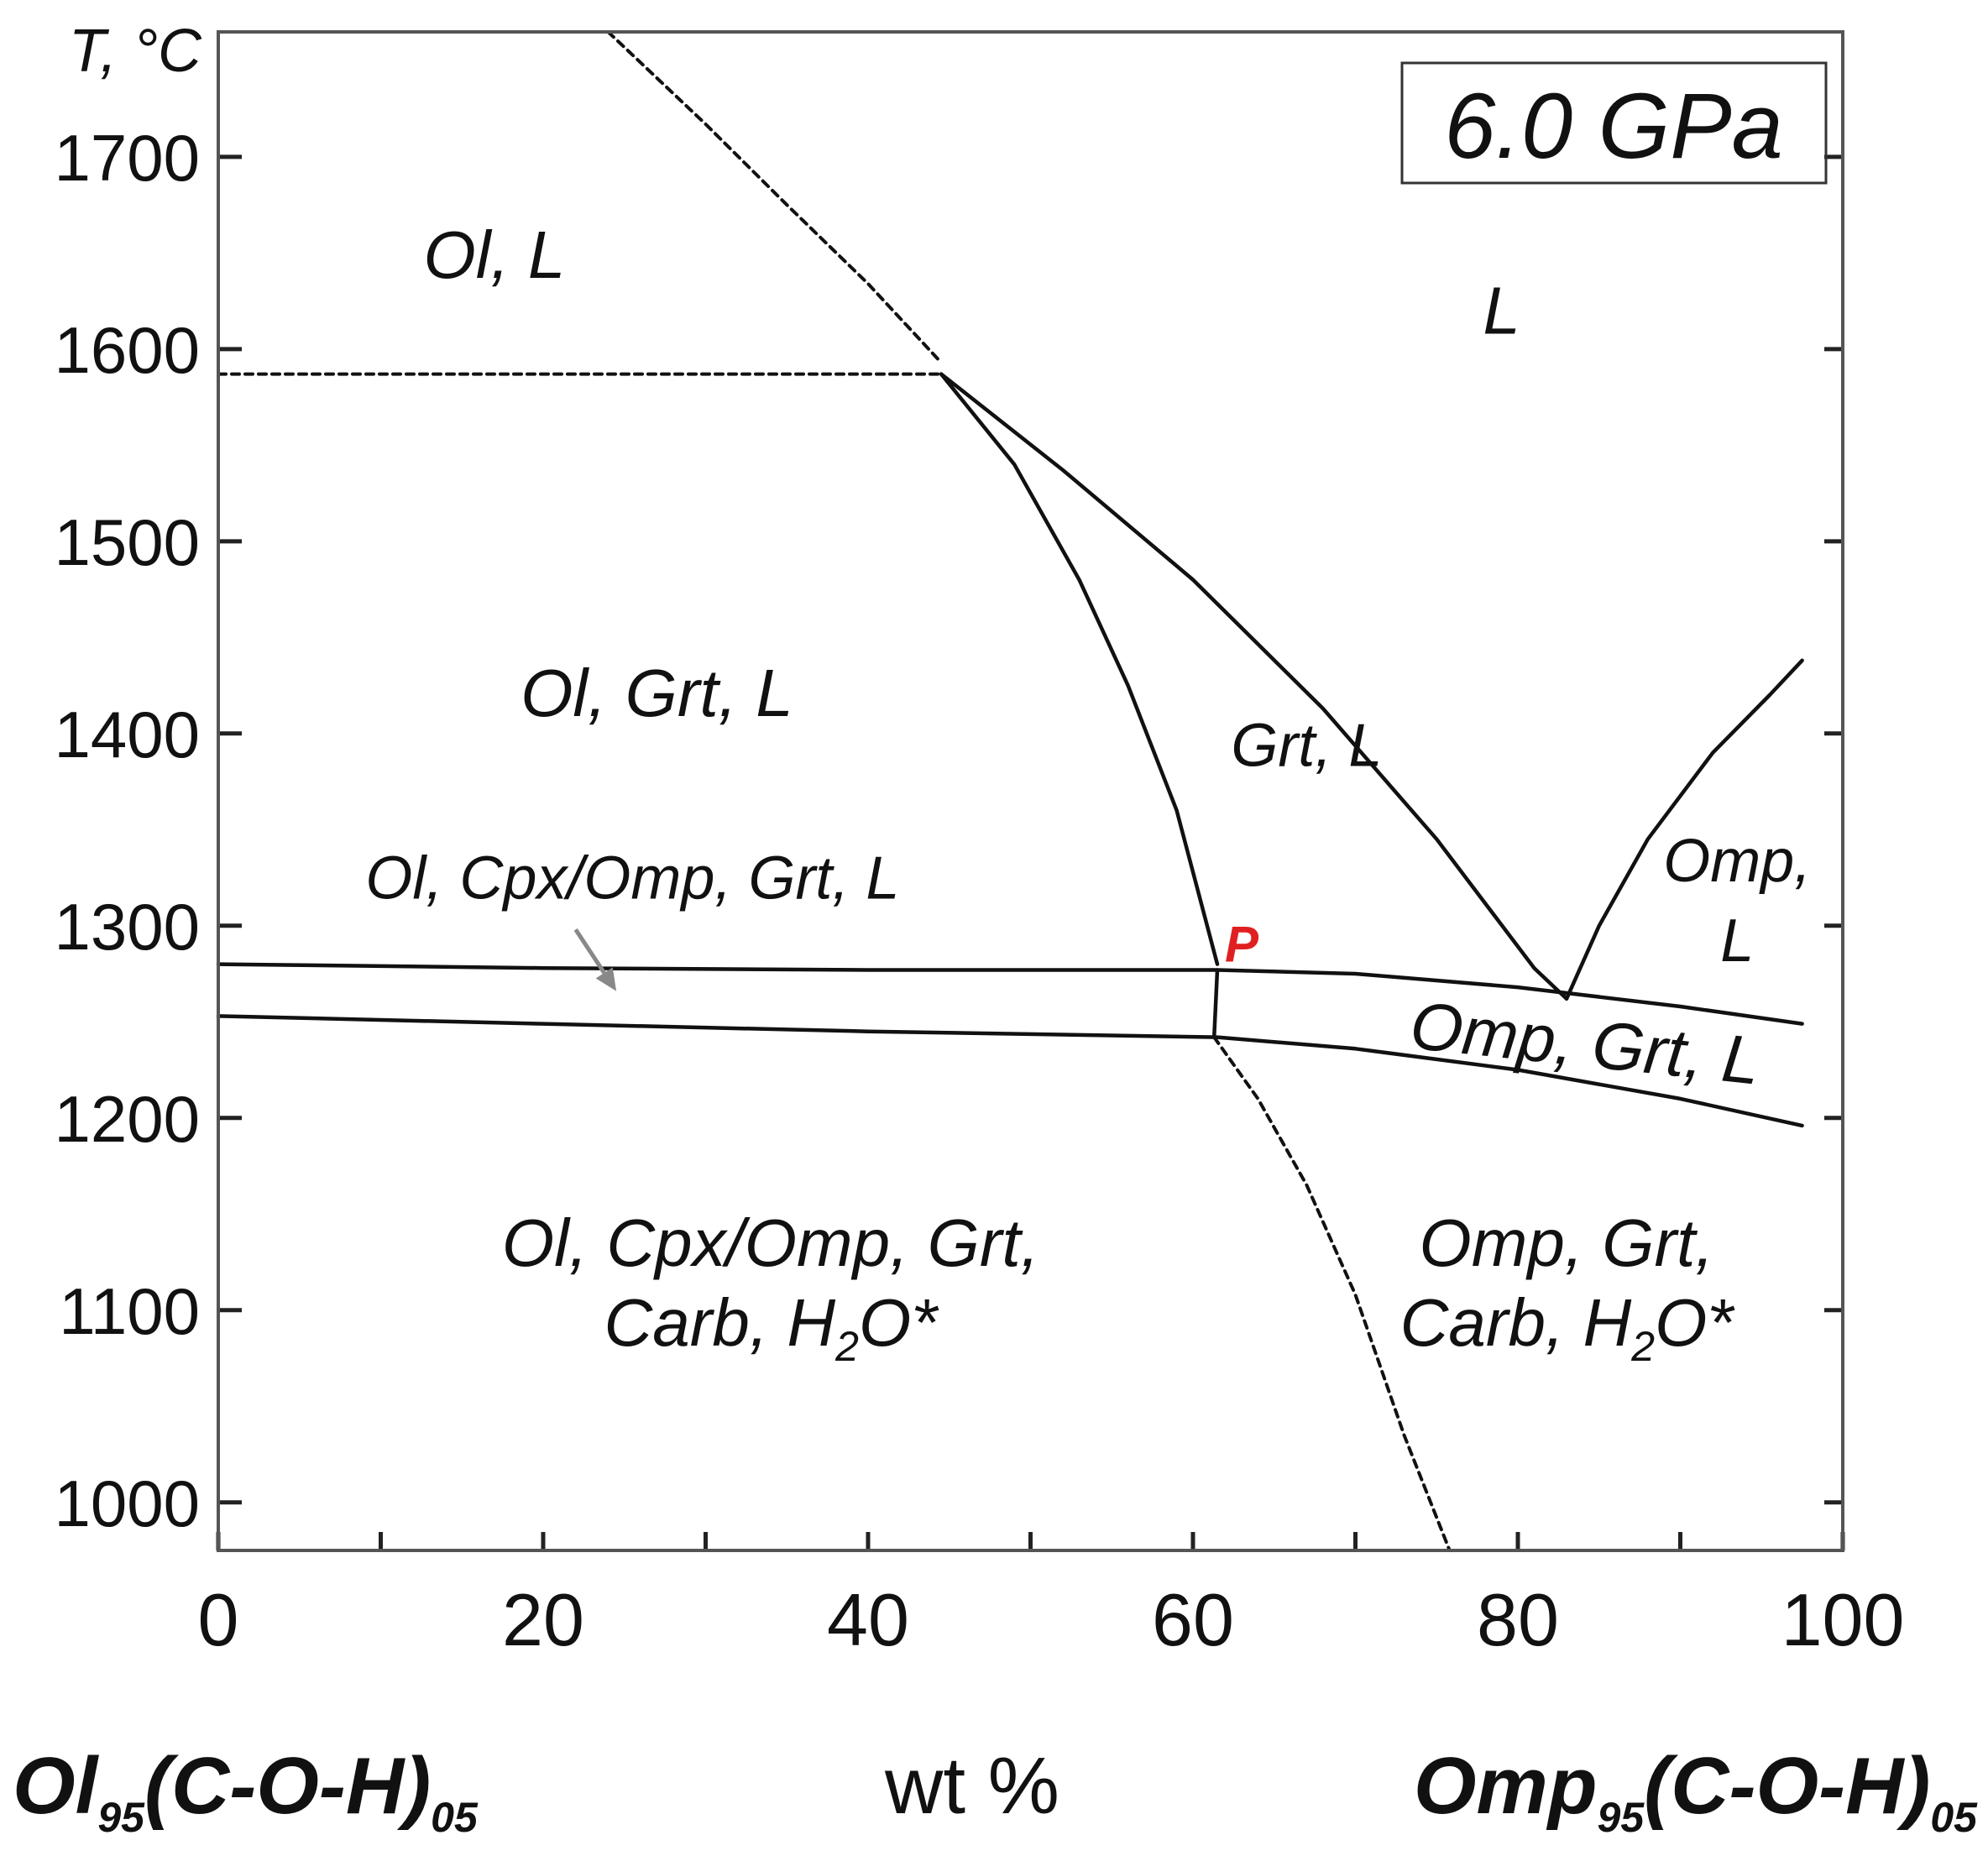 The image size is (1988, 1856). What do you see at coordinates (1193, 1619) in the screenshot?
I see `x-tick-label: 60` at bounding box center [1193, 1619].